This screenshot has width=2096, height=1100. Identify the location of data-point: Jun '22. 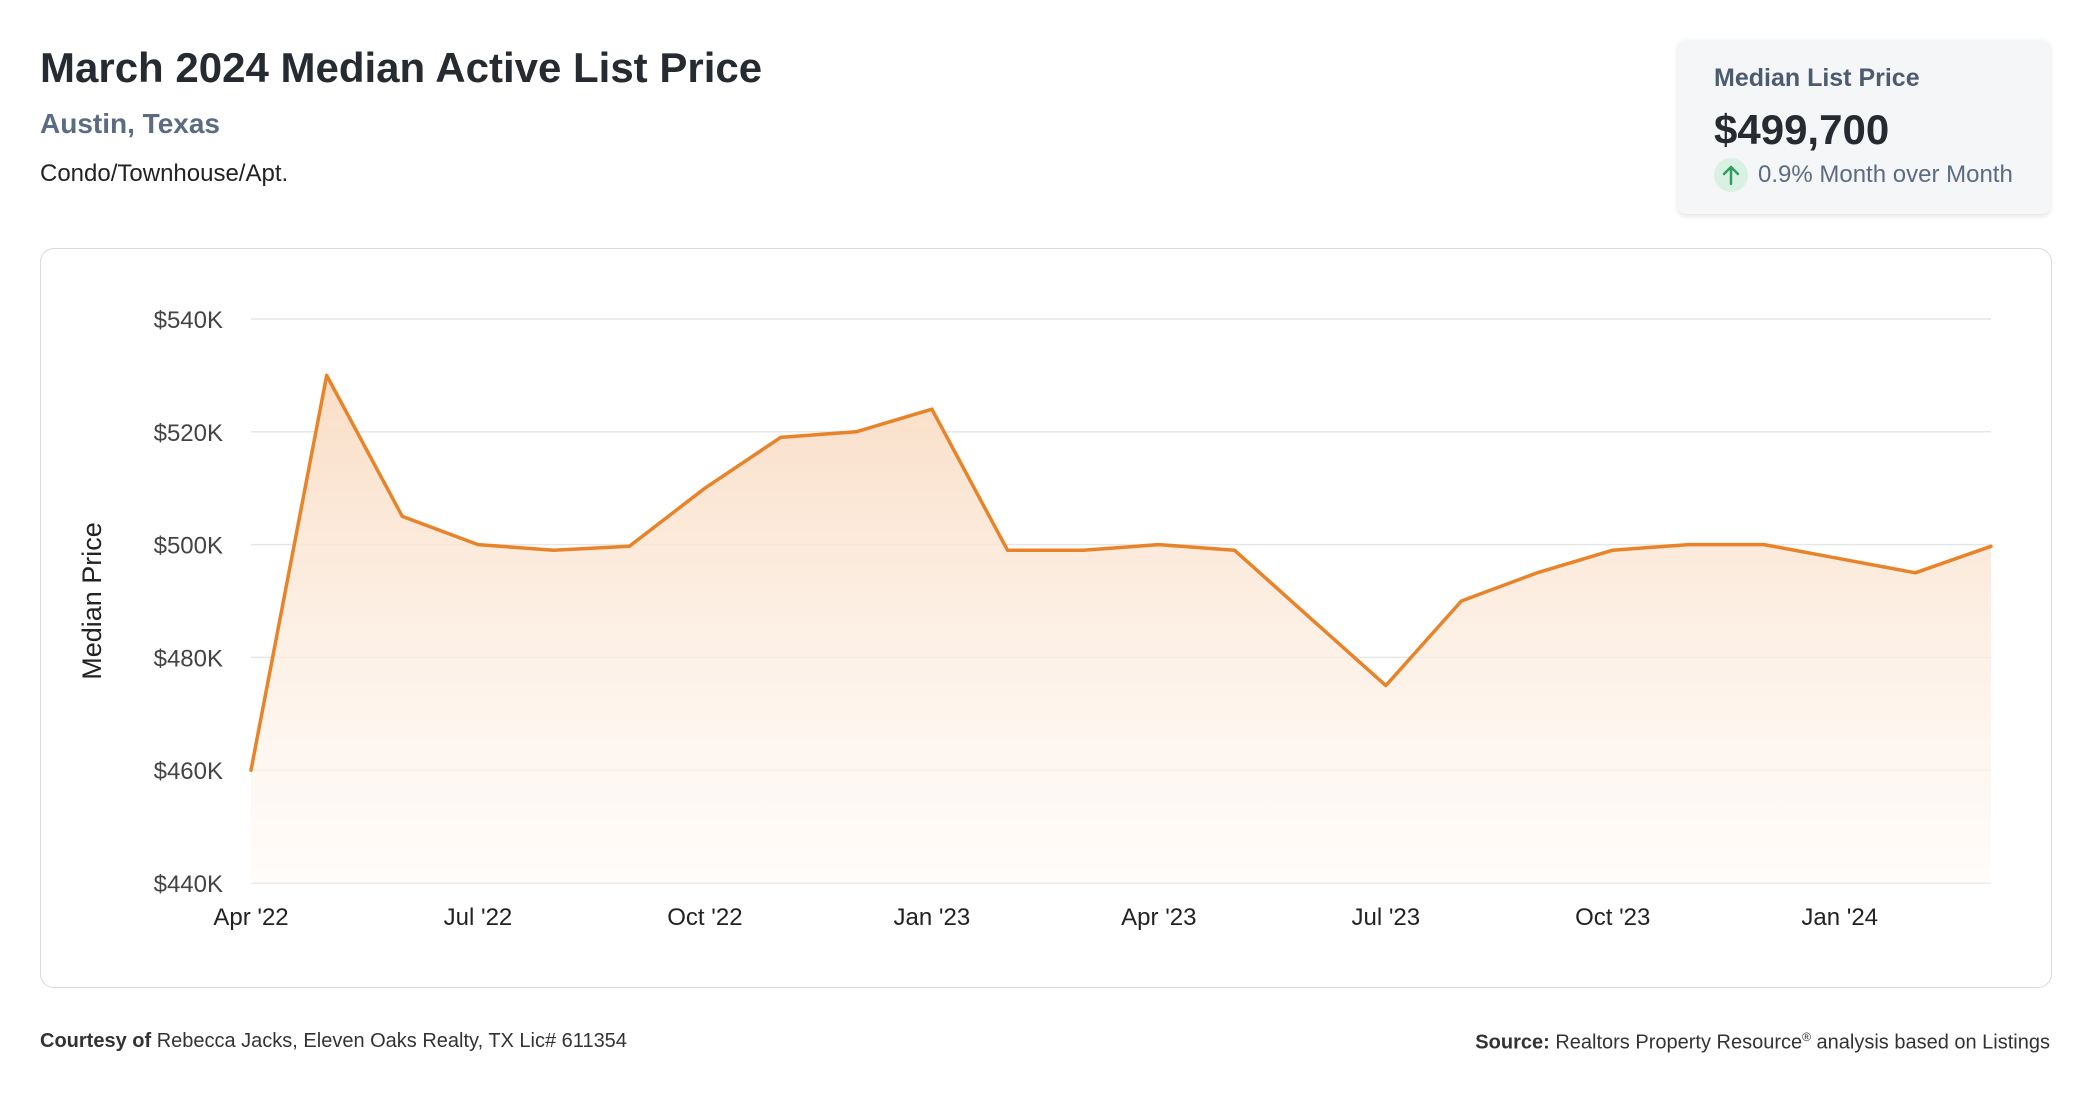
(402, 516).